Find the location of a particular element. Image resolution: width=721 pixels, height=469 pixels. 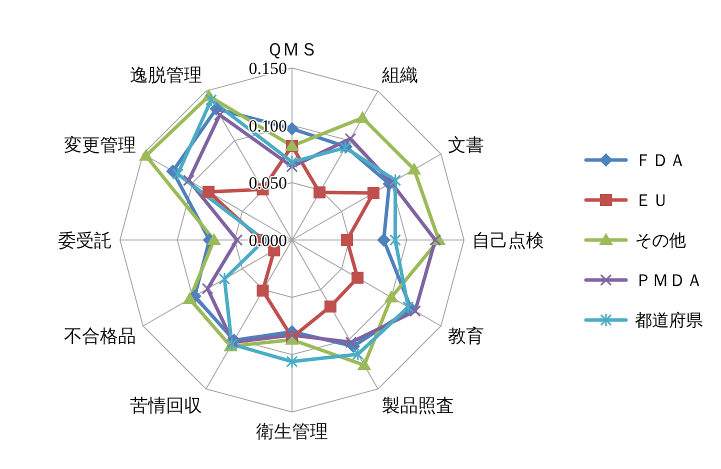

legend-label: その他 is located at coordinates (660, 241).